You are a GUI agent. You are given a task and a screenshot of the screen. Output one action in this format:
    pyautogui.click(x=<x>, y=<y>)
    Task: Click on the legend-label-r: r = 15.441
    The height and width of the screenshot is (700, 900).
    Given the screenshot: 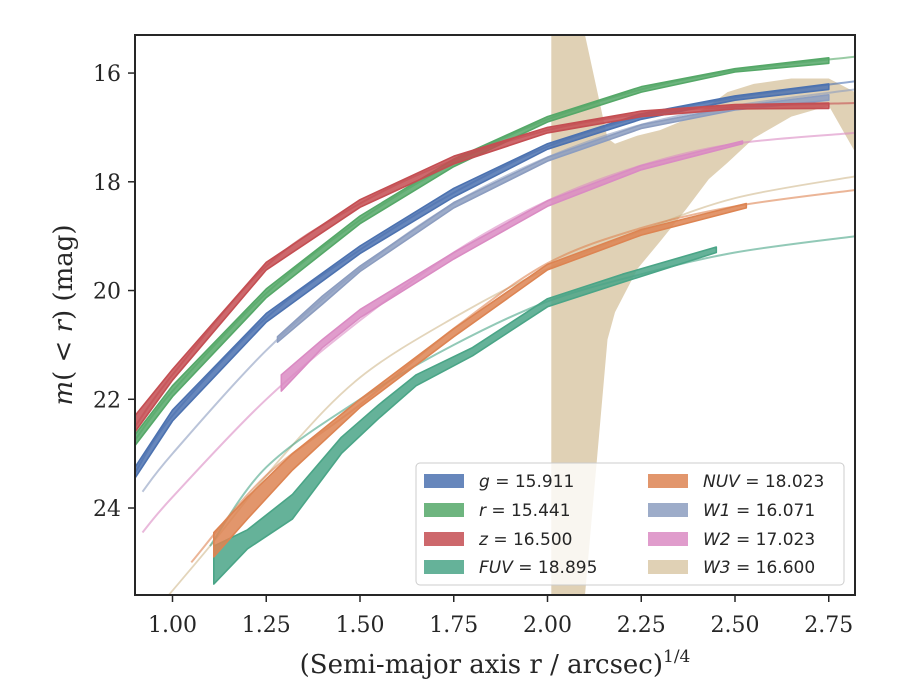 What is the action you would take?
    pyautogui.click(x=525, y=511)
    